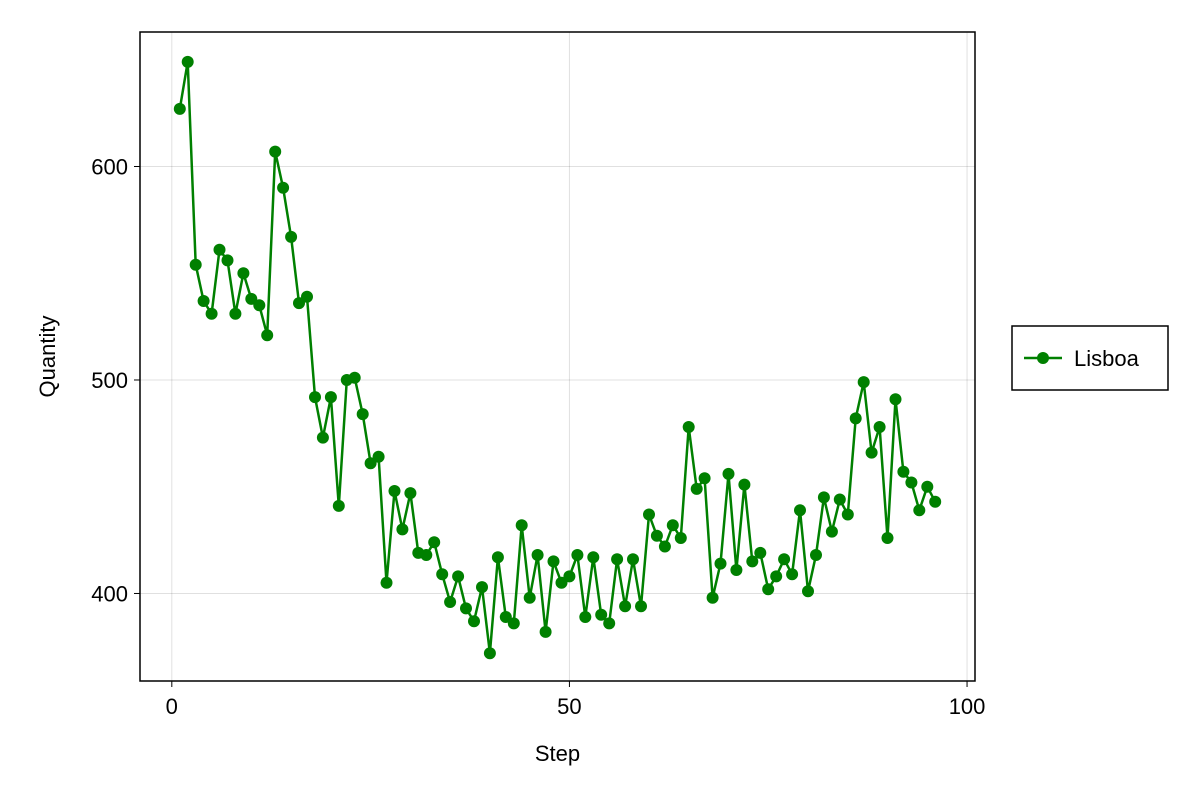  Describe the element at coordinates (557, 753) in the screenshot. I see `x-axis-label: Step` at that location.